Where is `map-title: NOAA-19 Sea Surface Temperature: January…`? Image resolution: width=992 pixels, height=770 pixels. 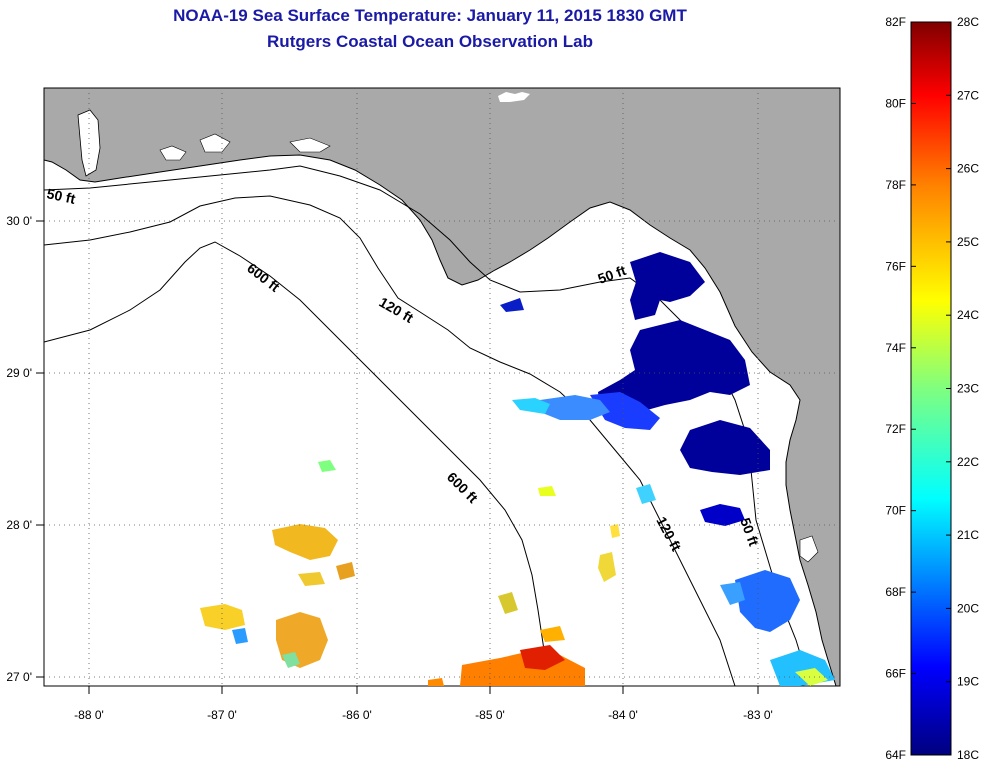
map-title: NOAA-19 Sea Surface Temperature: January… is located at coordinates (430, 15).